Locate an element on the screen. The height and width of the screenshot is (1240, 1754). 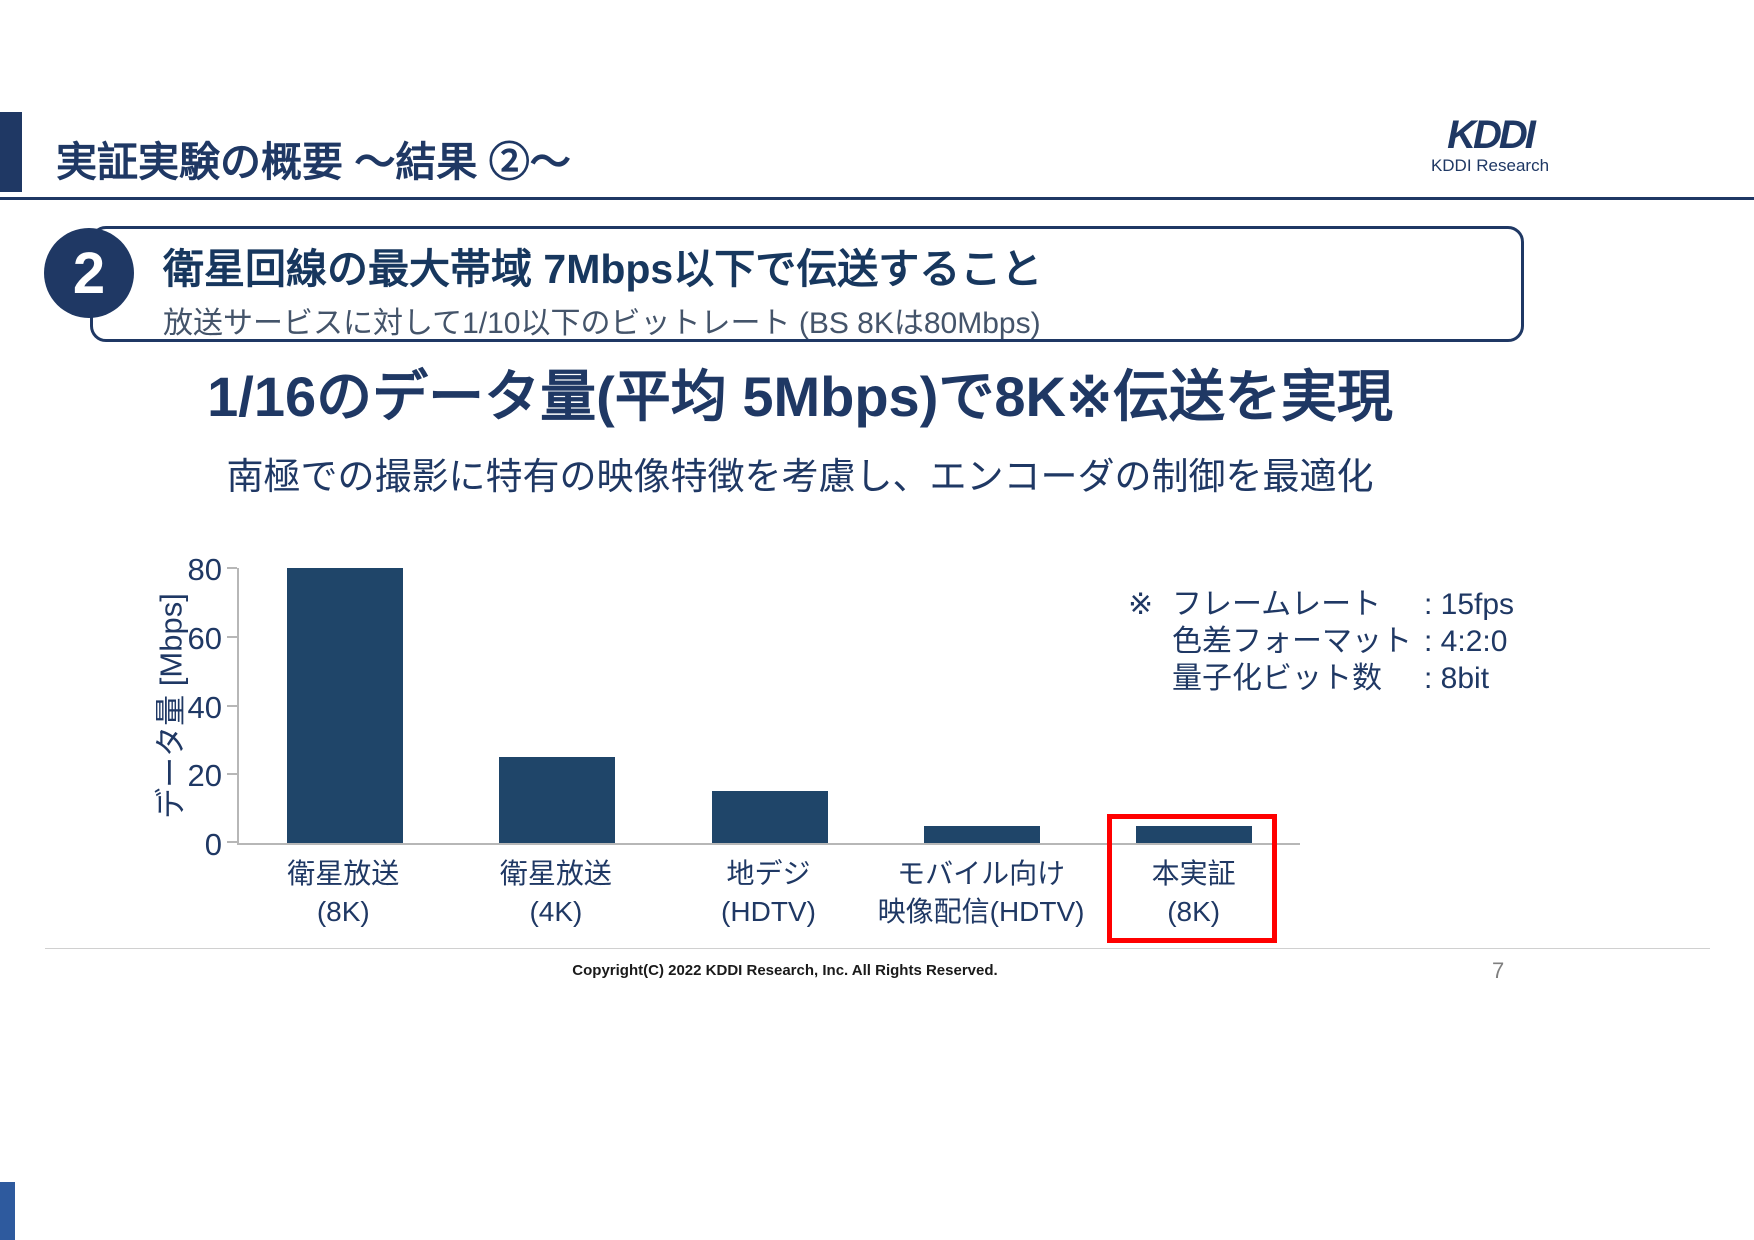
y-tick-label: 80 is located at coordinates (204, 569).